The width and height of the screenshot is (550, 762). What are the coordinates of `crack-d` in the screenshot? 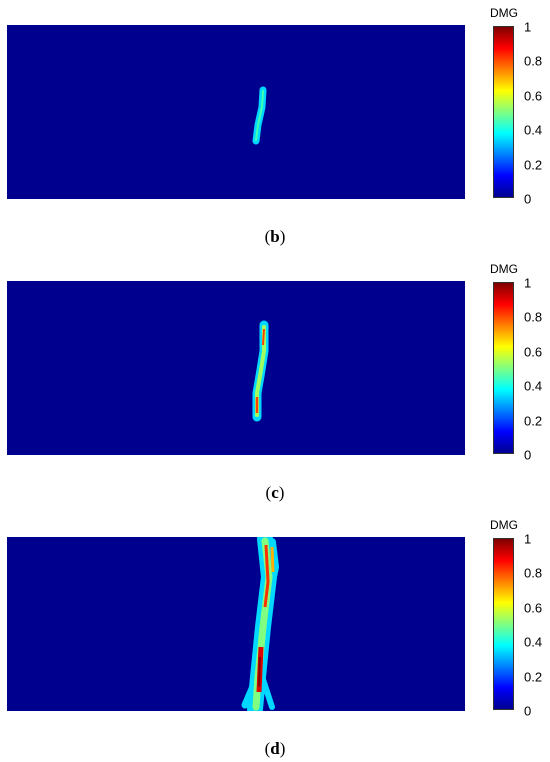 It's located at (260, 624).